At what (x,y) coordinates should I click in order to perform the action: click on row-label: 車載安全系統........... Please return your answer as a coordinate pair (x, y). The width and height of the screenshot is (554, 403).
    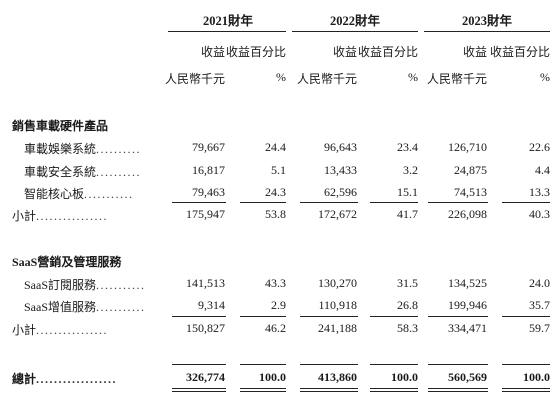
    Looking at the image, I should click on (82, 171).